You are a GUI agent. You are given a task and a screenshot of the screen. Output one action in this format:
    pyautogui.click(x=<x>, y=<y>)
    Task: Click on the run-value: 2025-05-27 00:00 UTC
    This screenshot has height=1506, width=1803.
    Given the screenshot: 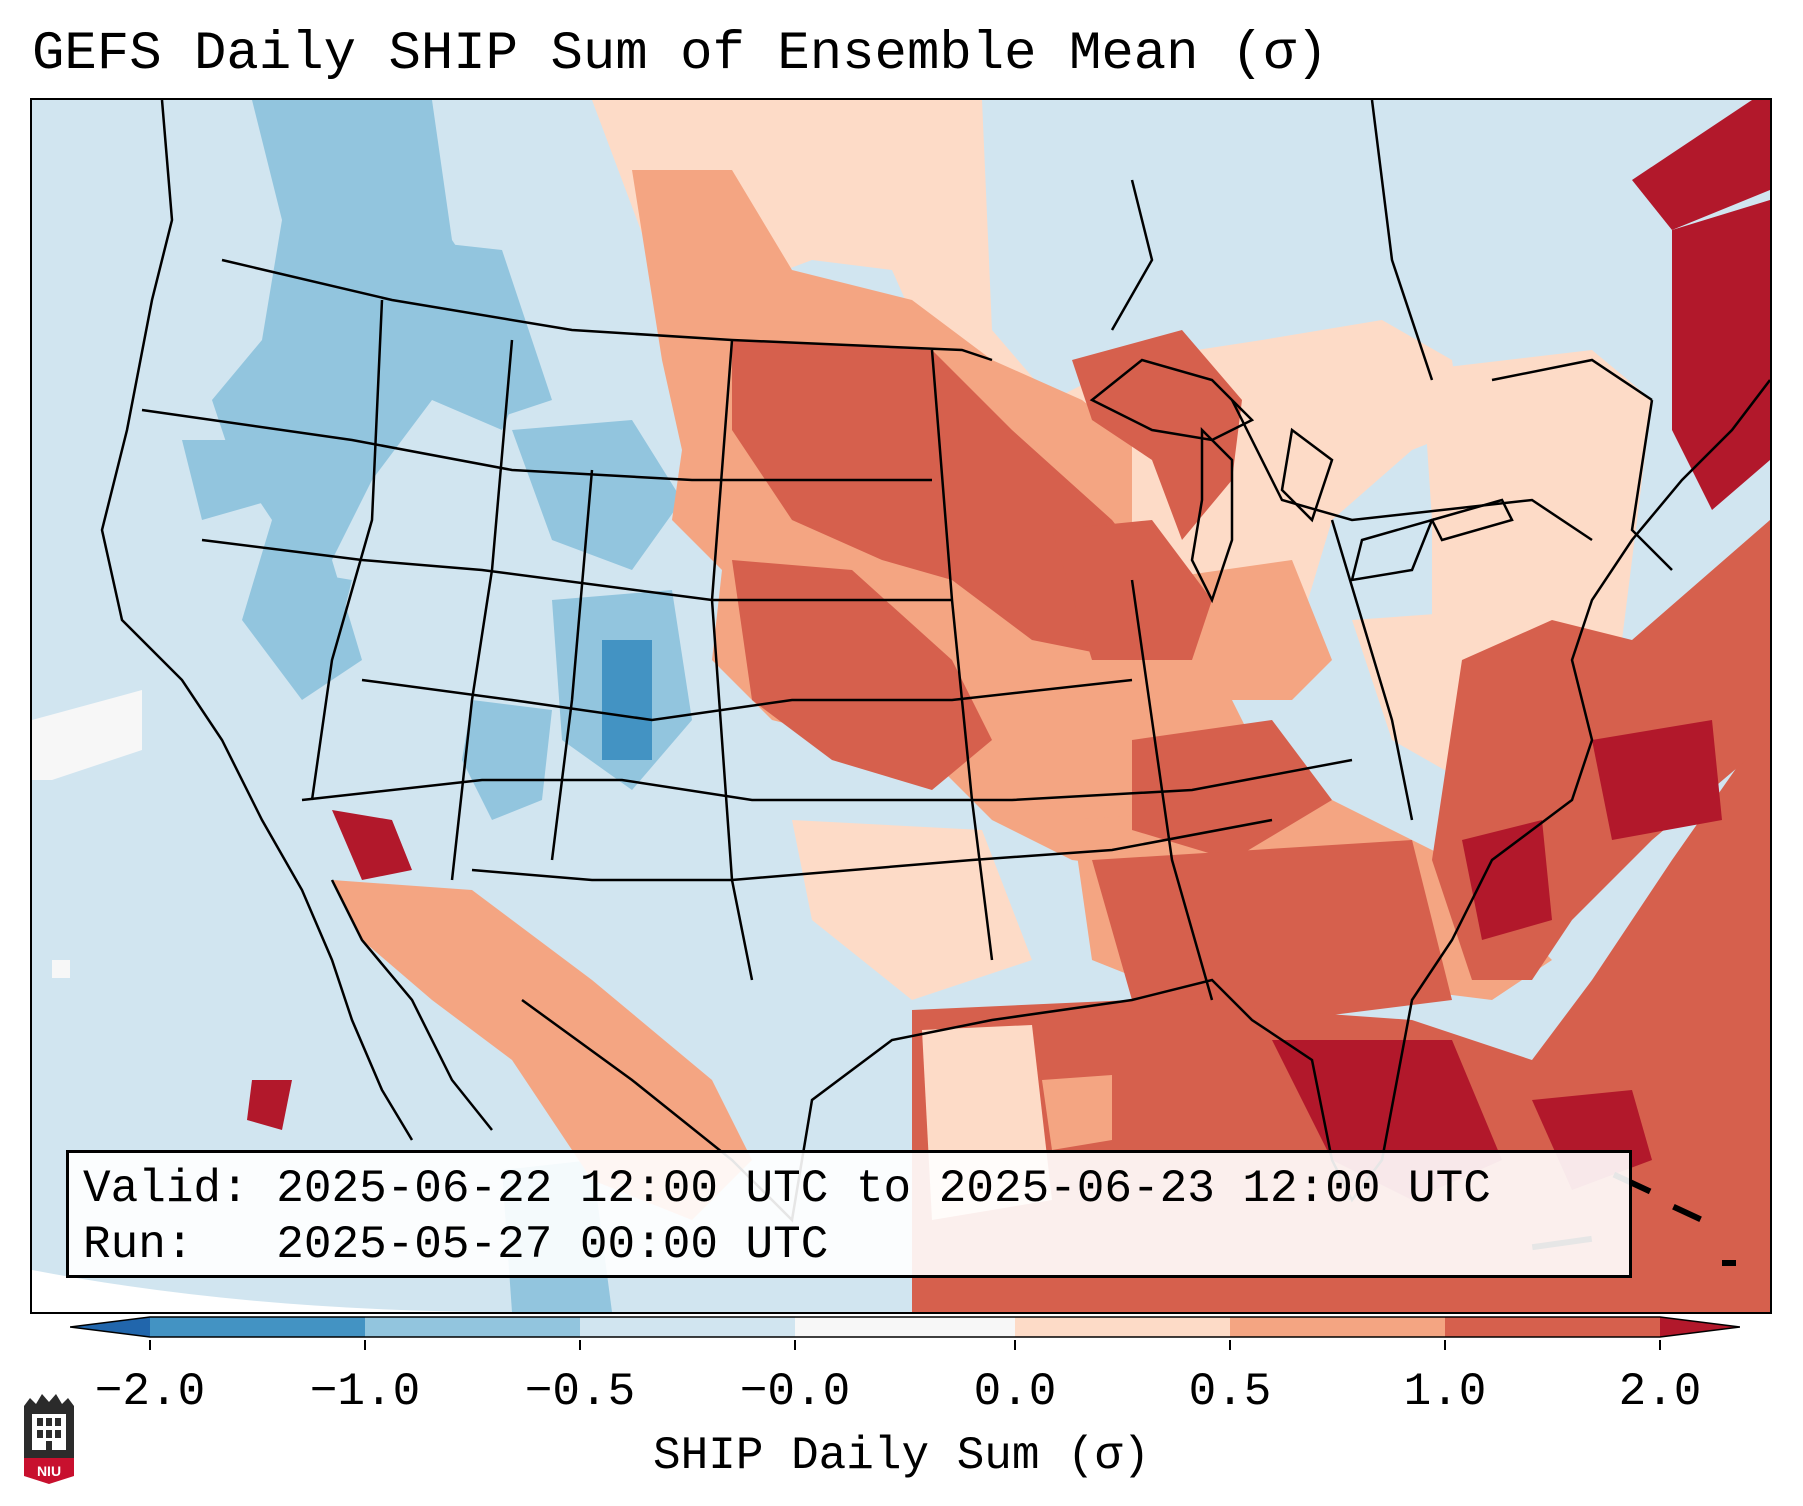 What is the action you would take?
    pyautogui.click(x=552, y=1245)
    